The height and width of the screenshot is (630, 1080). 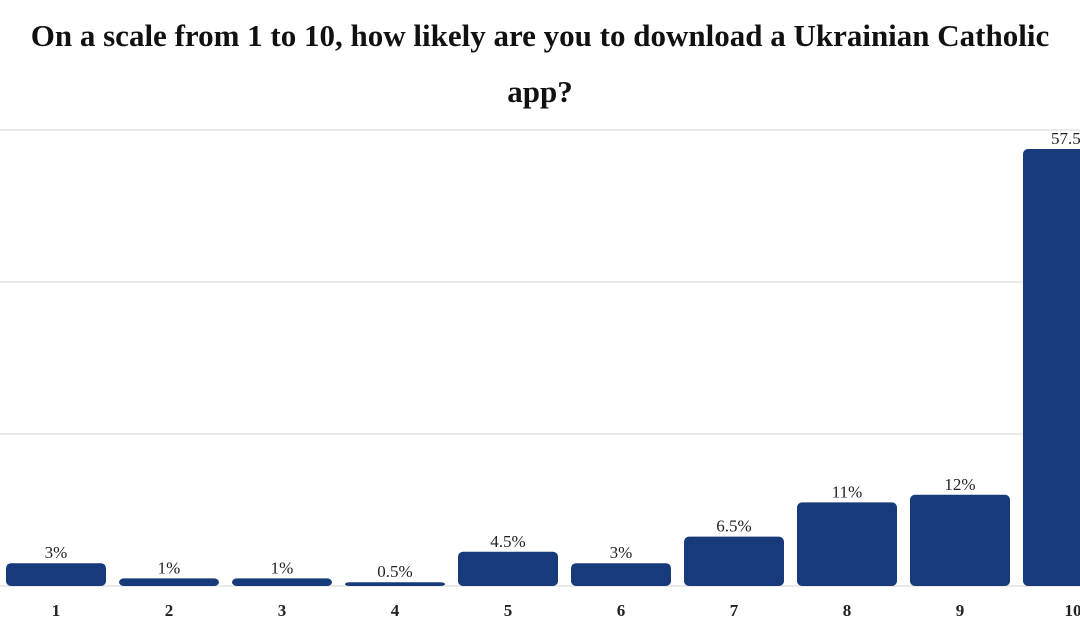 What do you see at coordinates (169, 610) in the screenshot?
I see `x-tick-label: 2` at bounding box center [169, 610].